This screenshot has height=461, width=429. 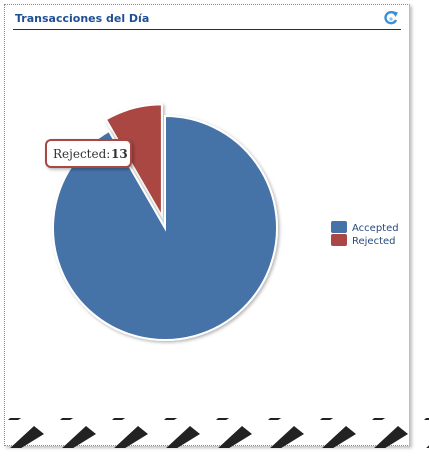 I want to click on pie-slice-rejected, so click(x=133, y=162).